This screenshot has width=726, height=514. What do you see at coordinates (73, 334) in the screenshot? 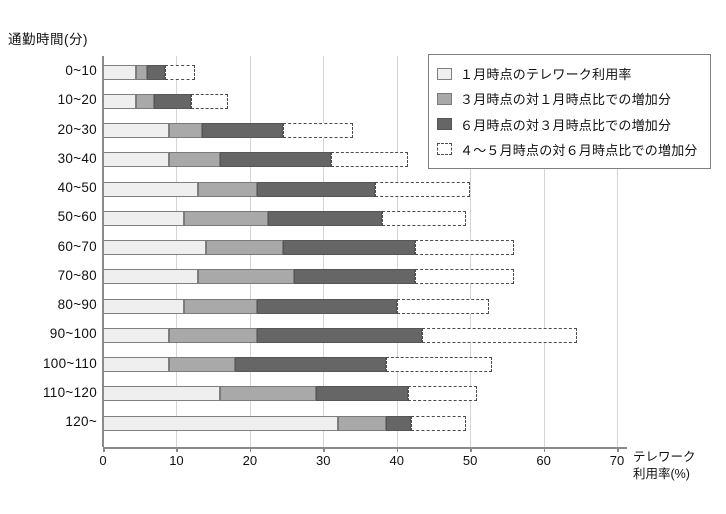
I see `category-label: 90~100` at bounding box center [73, 334].